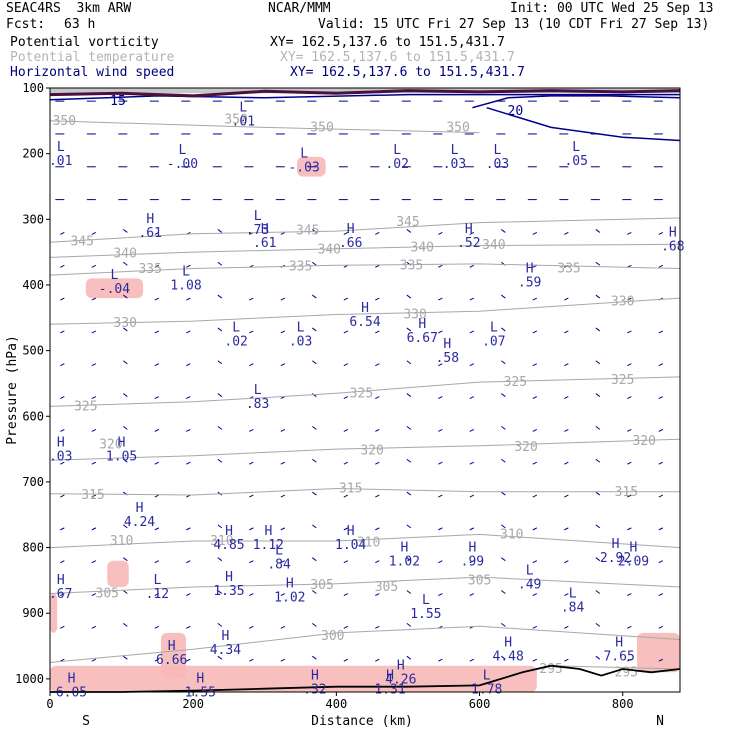  What do you see at coordinates (115, 275) in the screenshot?
I see `pv-low-marker-14: L` at bounding box center [115, 275].